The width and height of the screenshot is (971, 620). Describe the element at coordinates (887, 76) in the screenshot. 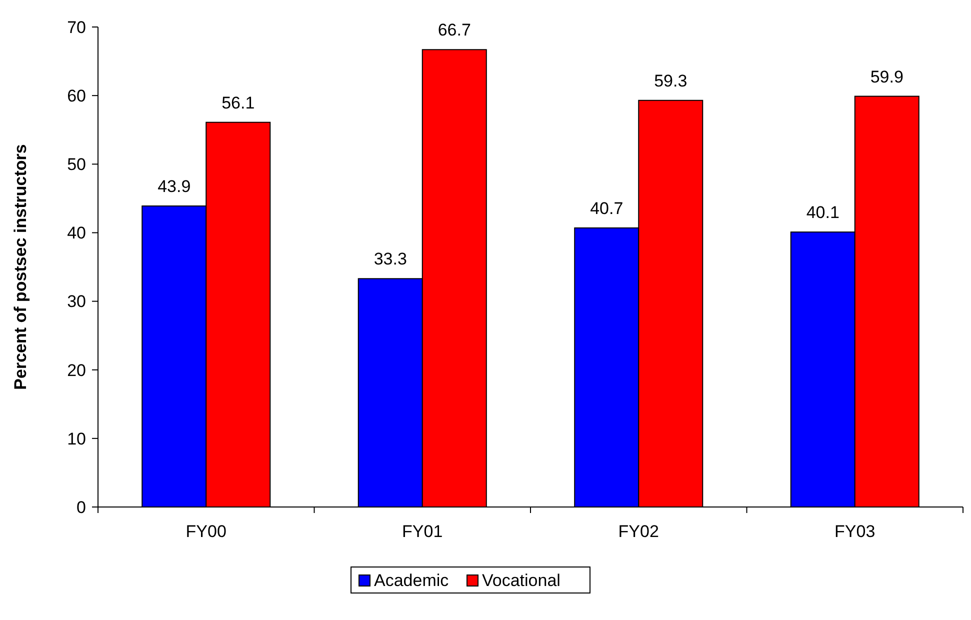

I see `data-label: 59.9` at that location.